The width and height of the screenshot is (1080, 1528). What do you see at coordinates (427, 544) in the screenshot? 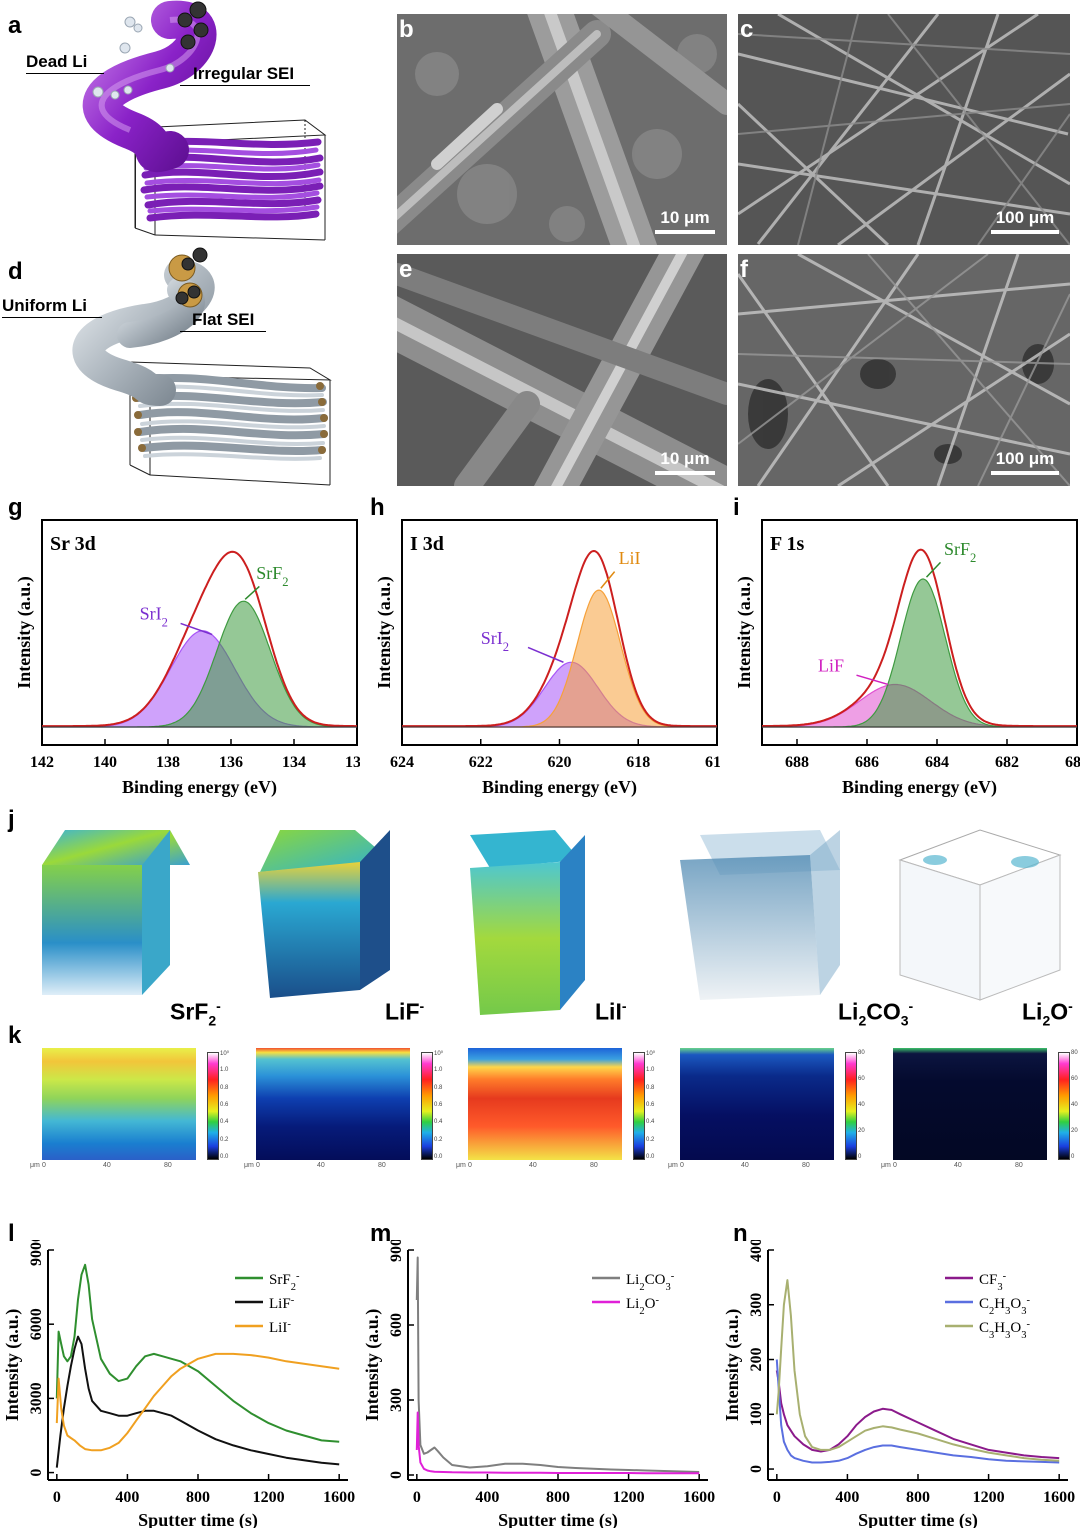
I see `xps-i3d-title: I 3d` at bounding box center [427, 544].